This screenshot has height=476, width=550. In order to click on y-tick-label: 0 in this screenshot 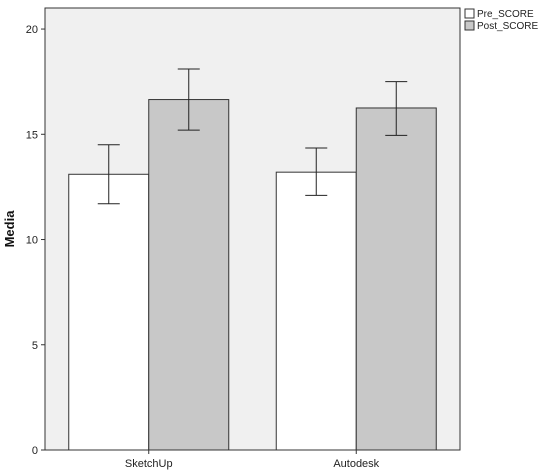, I will do `click(35, 451)`.